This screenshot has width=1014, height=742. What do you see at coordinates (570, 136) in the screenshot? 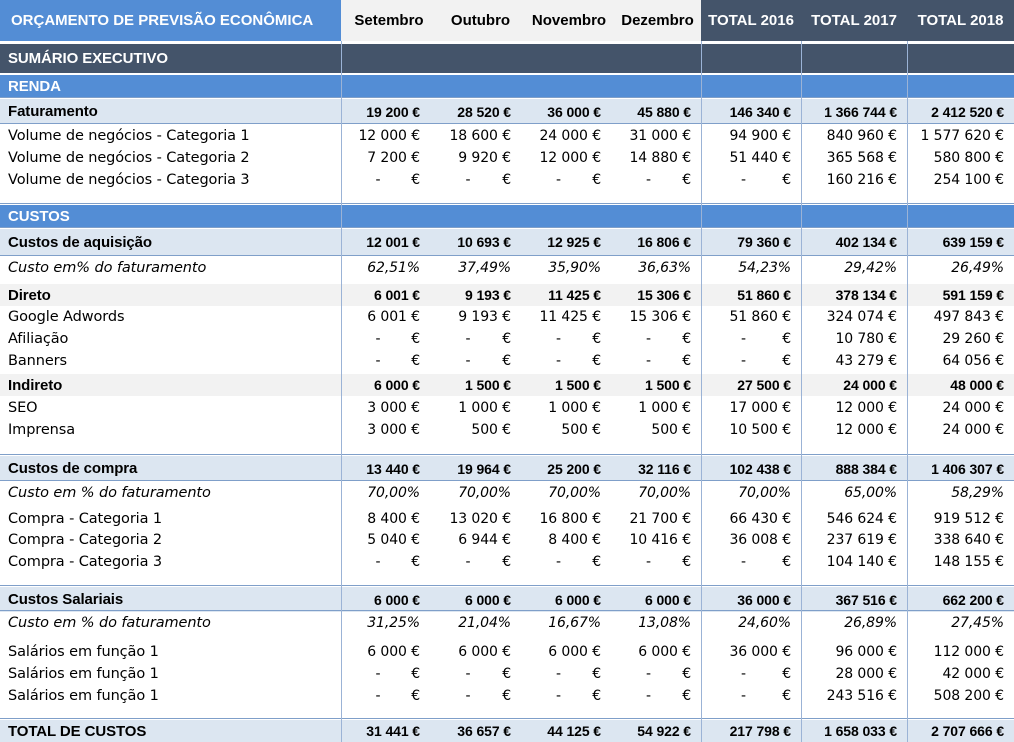
I see `cell-volume-de-negocios-categoria-1-novembro: 24 000 €` at bounding box center [570, 136].